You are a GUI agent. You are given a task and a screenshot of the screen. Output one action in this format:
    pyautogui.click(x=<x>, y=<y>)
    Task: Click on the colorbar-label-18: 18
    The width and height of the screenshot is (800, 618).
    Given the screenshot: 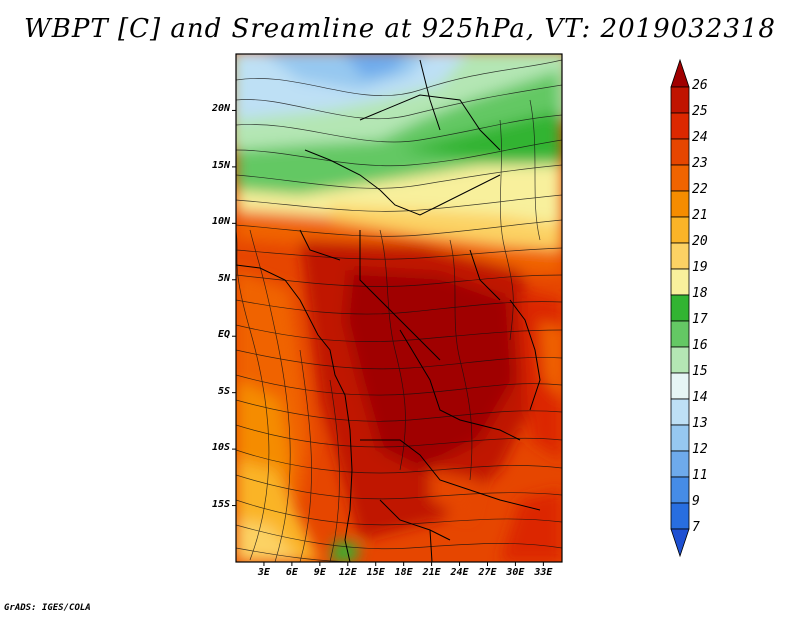 What is the action you would take?
    pyautogui.click(x=700, y=293)
    